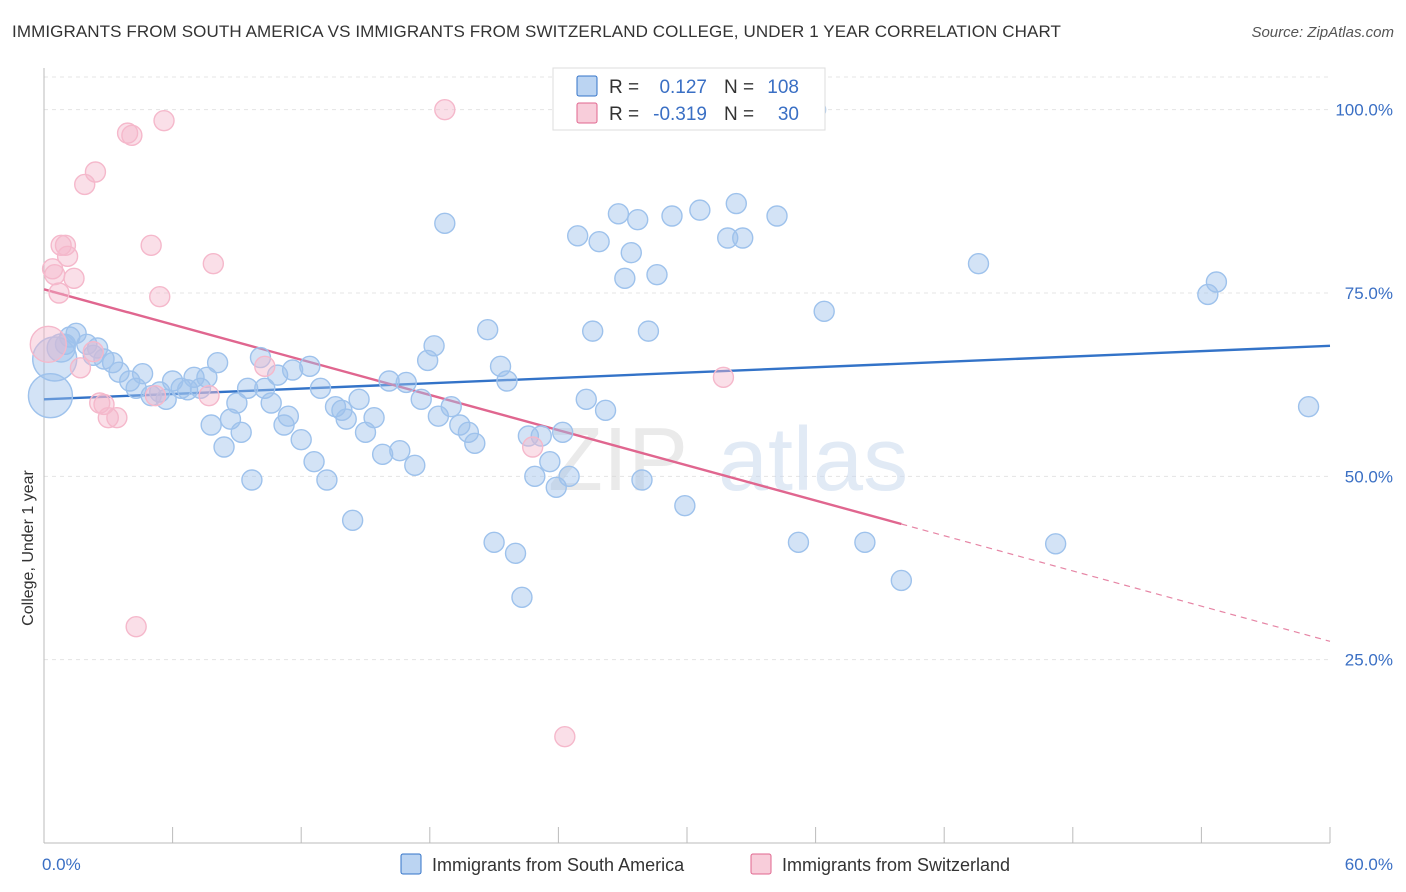 This screenshot has height=892, width=1406. Describe the element at coordinates (1364, 385) in the screenshot. I see `y-tick-labels: 25.0% 50.0% 75.0% 100.0%` at that location.